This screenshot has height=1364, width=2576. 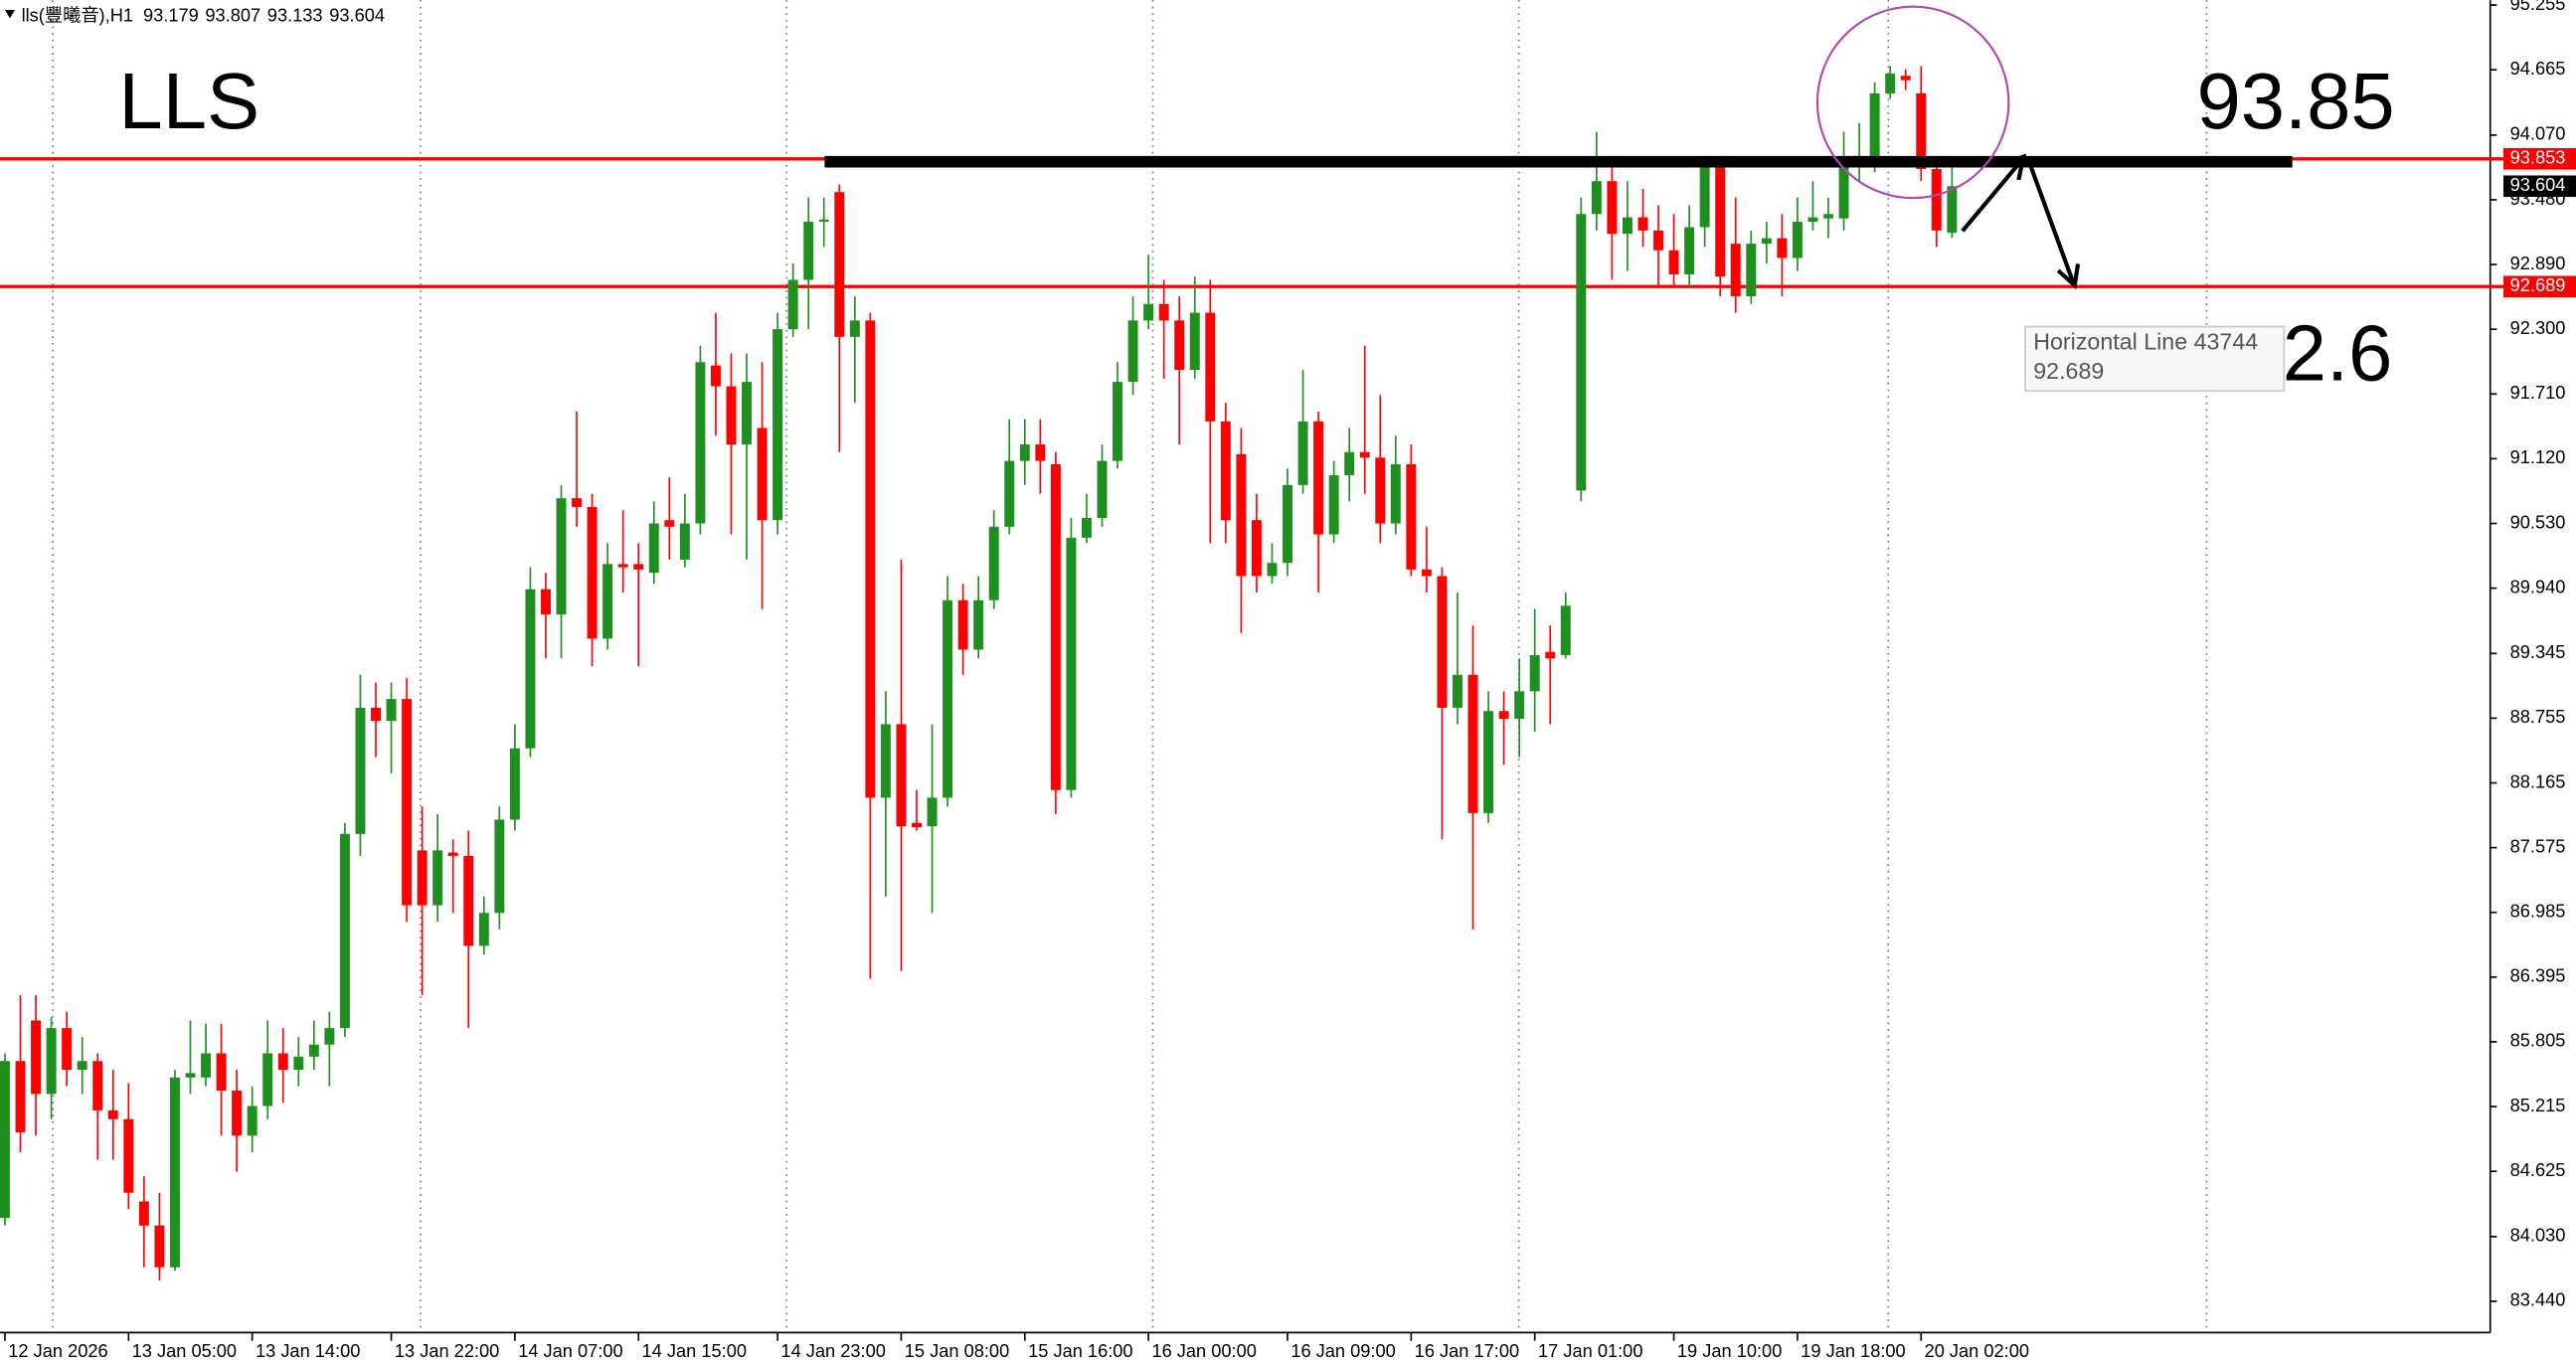 What do you see at coordinates (2155, 359) in the screenshot?
I see `tooltip: Horizontal Line 43744 92.689` at bounding box center [2155, 359].